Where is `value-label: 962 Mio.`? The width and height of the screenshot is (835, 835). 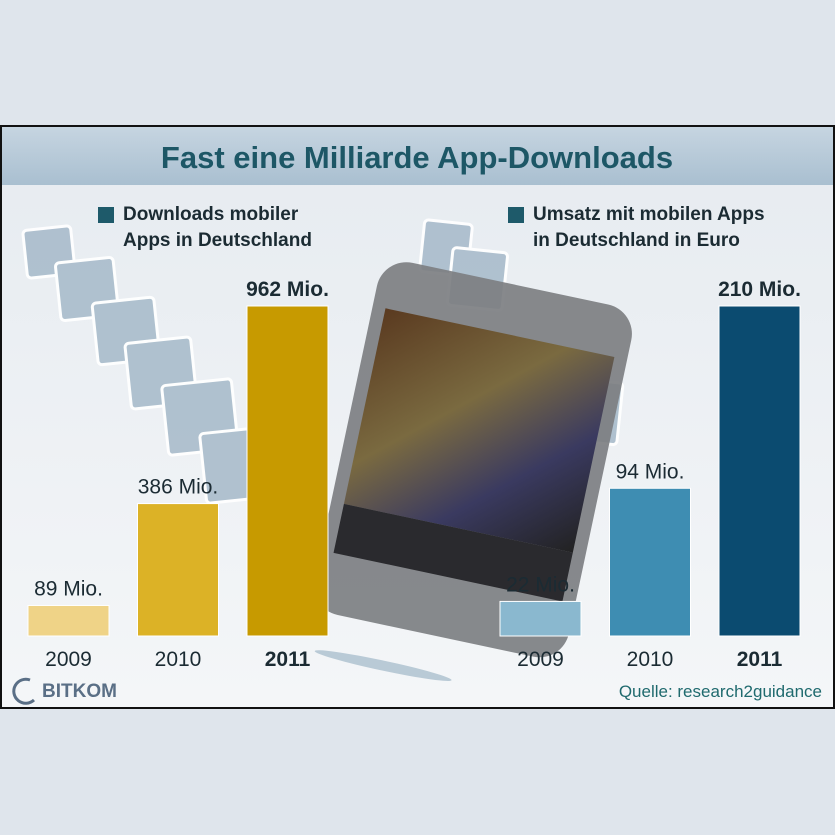
value-label: 962 Mio. is located at coordinates (287, 289).